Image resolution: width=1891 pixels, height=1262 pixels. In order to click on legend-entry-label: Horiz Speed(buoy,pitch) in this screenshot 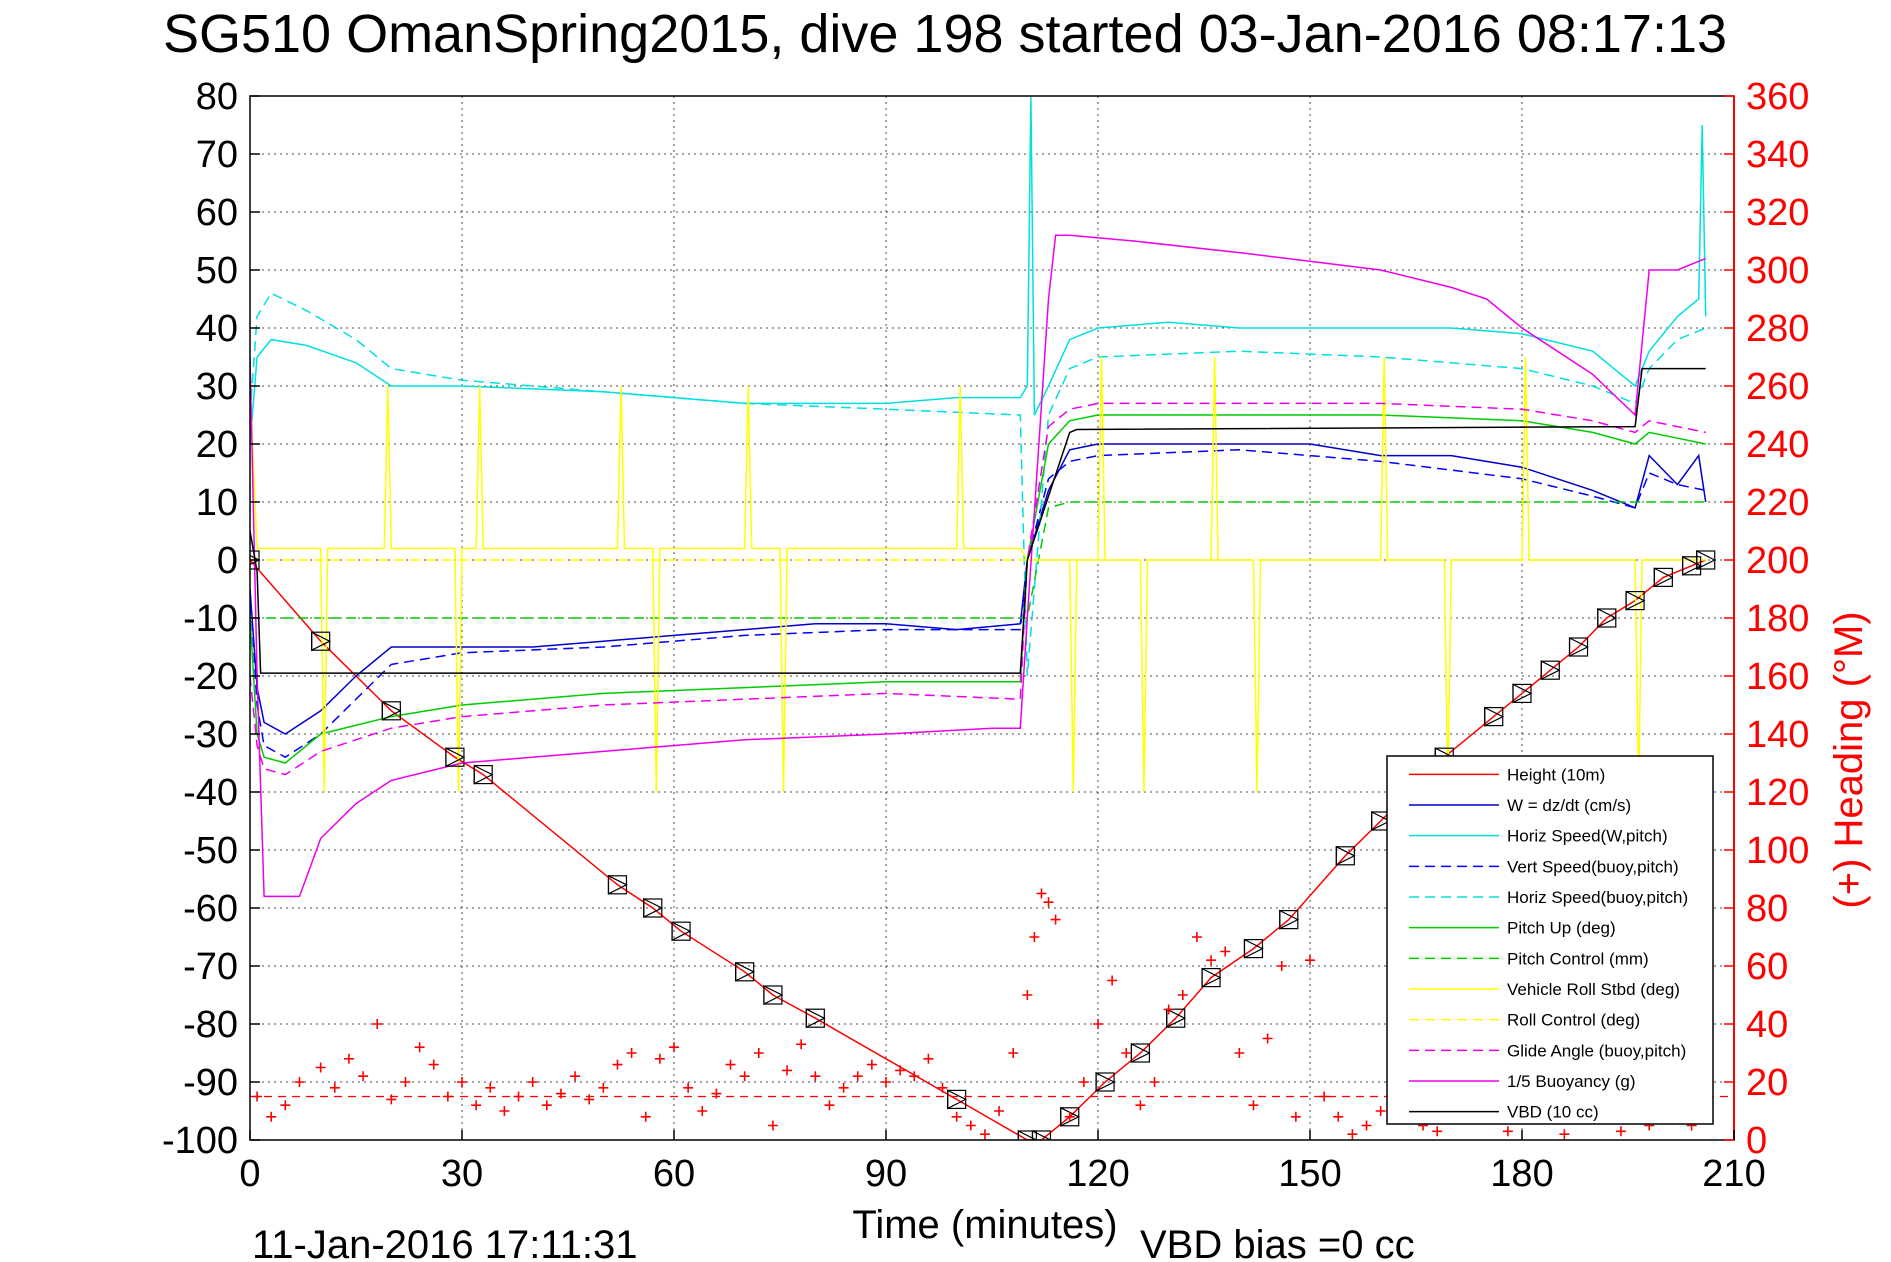, I will do `click(1597, 897)`.